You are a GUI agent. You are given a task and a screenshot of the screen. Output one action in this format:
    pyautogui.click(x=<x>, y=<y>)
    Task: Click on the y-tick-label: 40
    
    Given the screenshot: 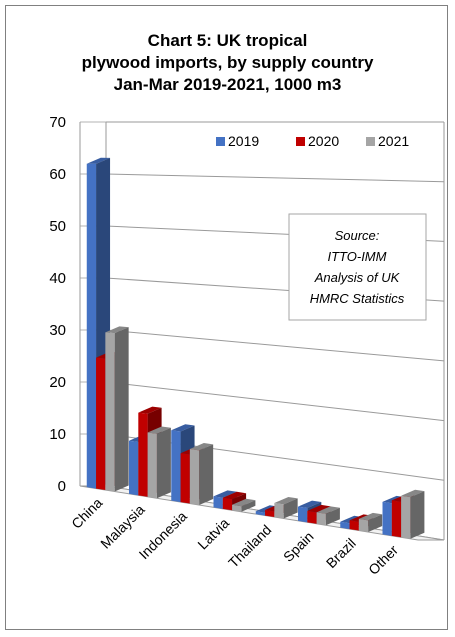 What is the action you would take?
    pyautogui.click(x=57, y=278)
    